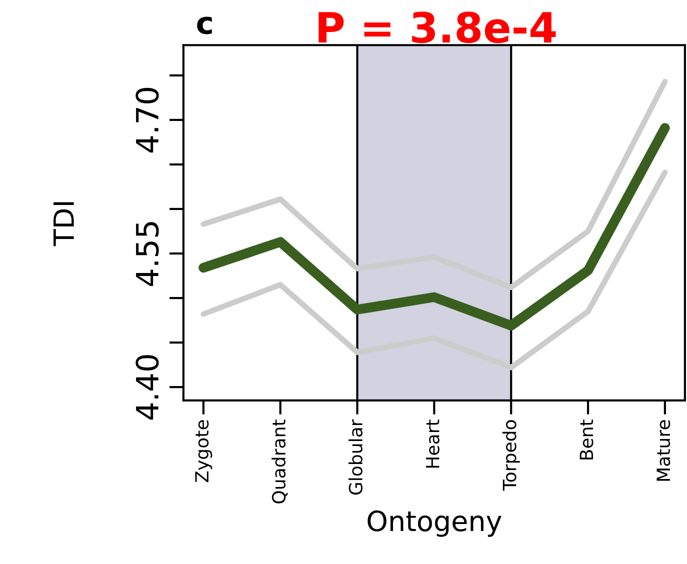  What do you see at coordinates (435, 523) in the screenshot?
I see `x-axis-title: Ontogeny` at bounding box center [435, 523].